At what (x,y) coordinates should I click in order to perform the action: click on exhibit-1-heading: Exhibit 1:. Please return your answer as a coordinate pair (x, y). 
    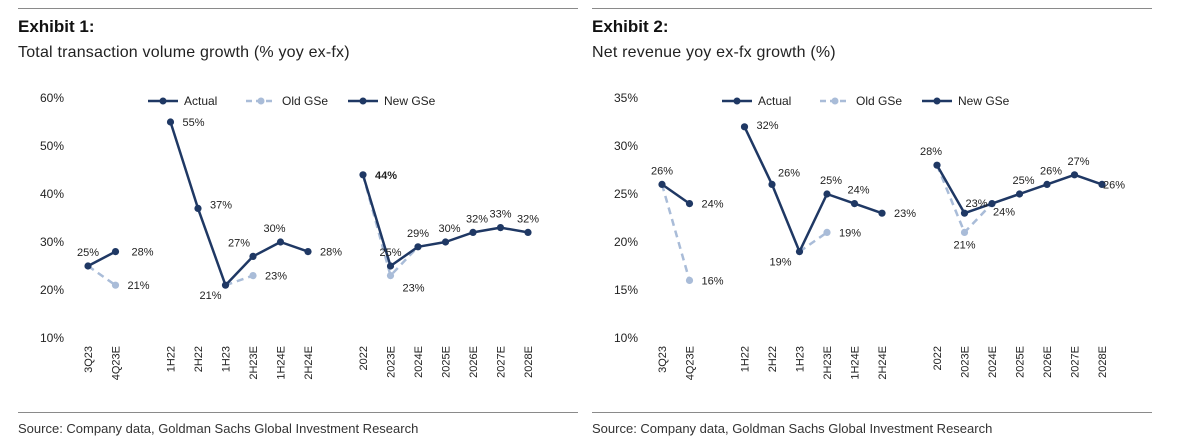
    Looking at the image, I should click on (56, 26).